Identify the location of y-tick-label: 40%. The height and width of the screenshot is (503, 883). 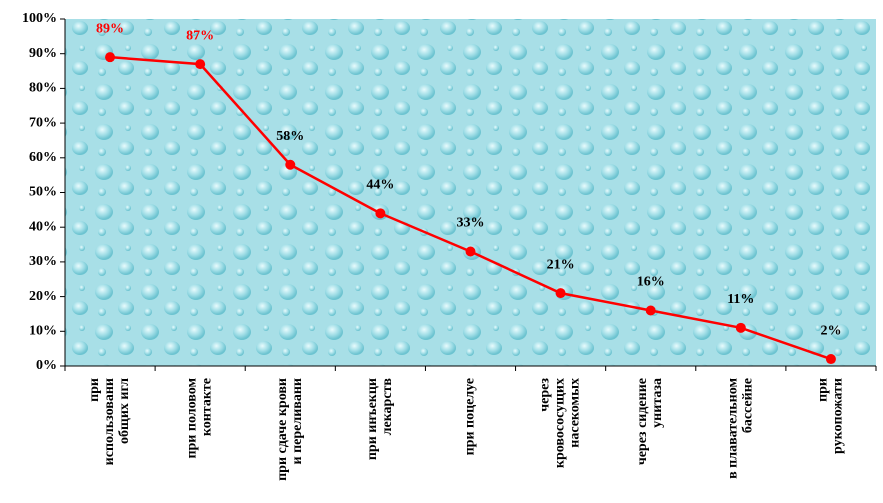
(43, 226).